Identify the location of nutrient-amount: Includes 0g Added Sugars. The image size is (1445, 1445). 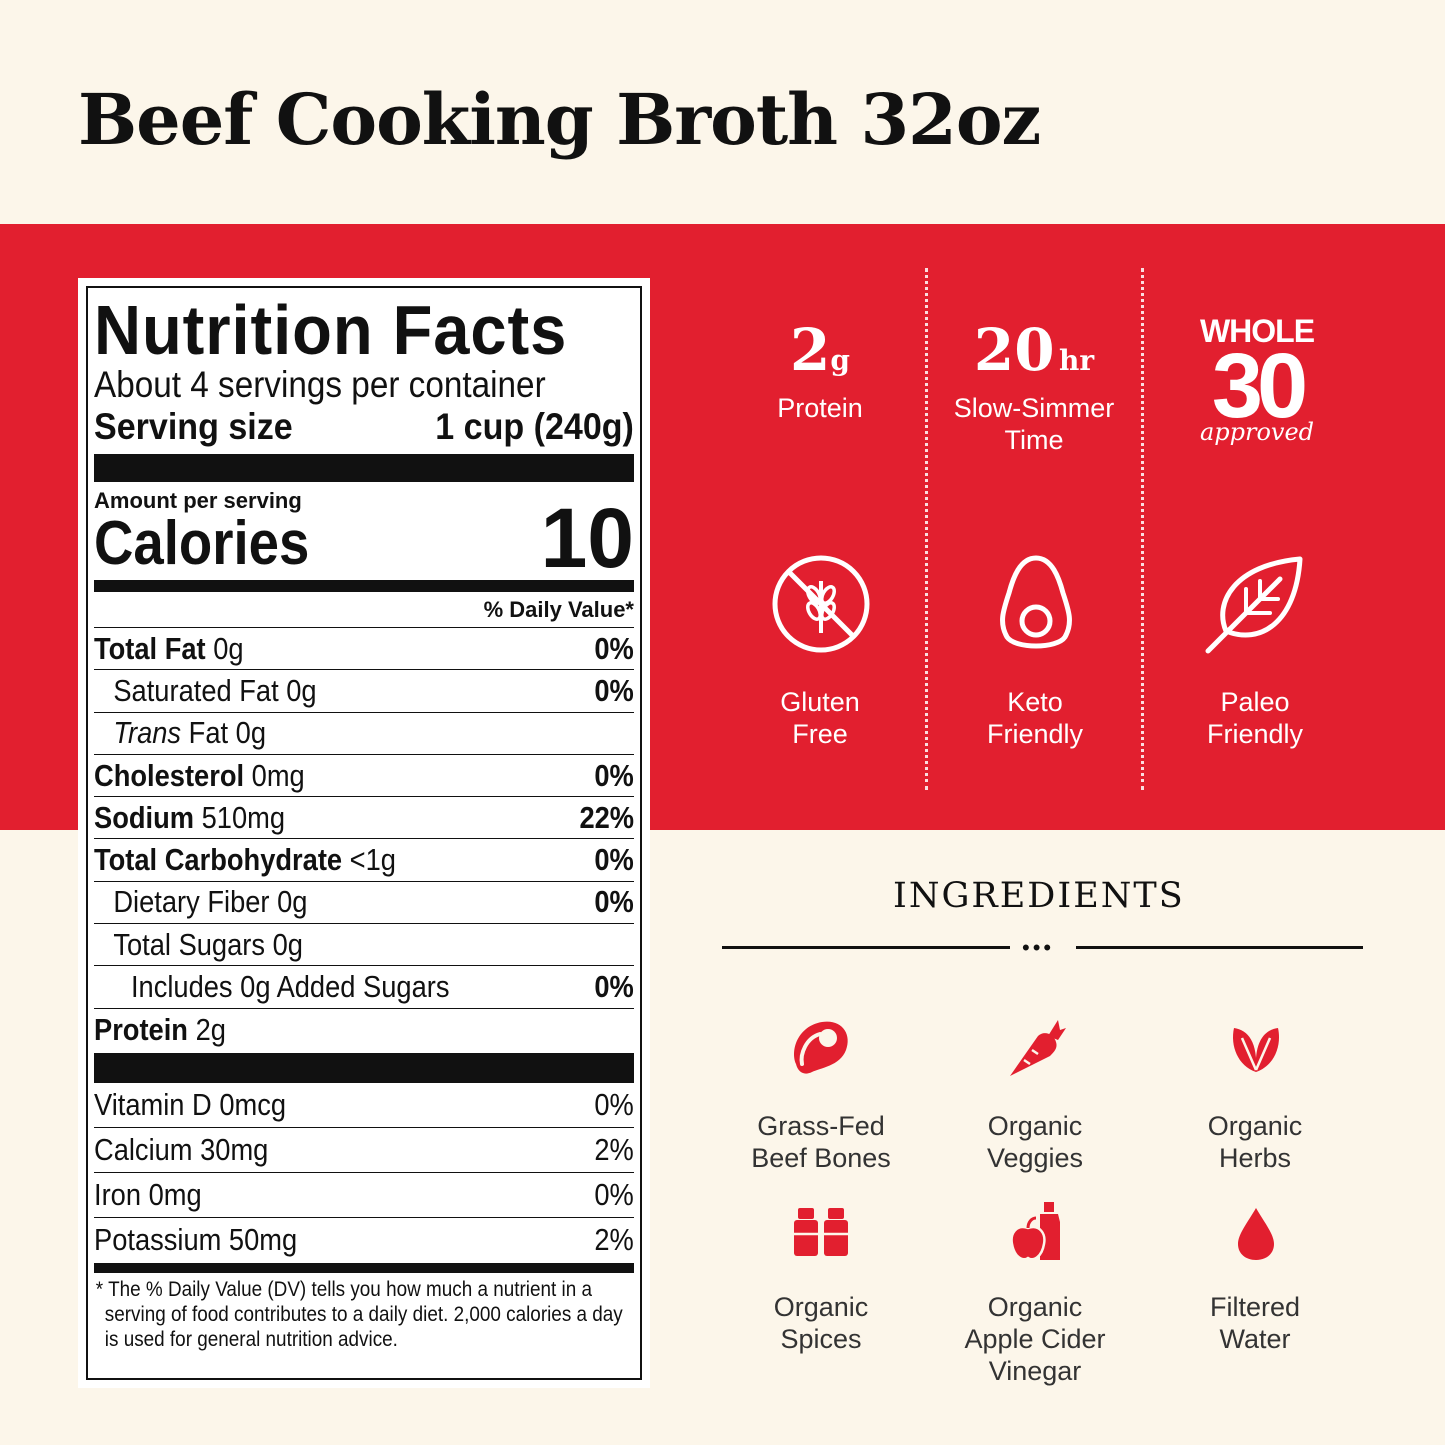
(290, 987).